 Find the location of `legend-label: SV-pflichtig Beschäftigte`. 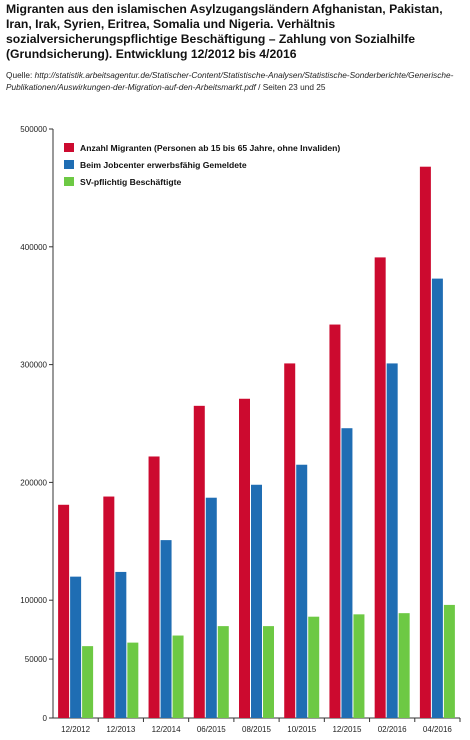

legend-label: SV-pflichtig Beschäftigte is located at coordinates (130, 182).